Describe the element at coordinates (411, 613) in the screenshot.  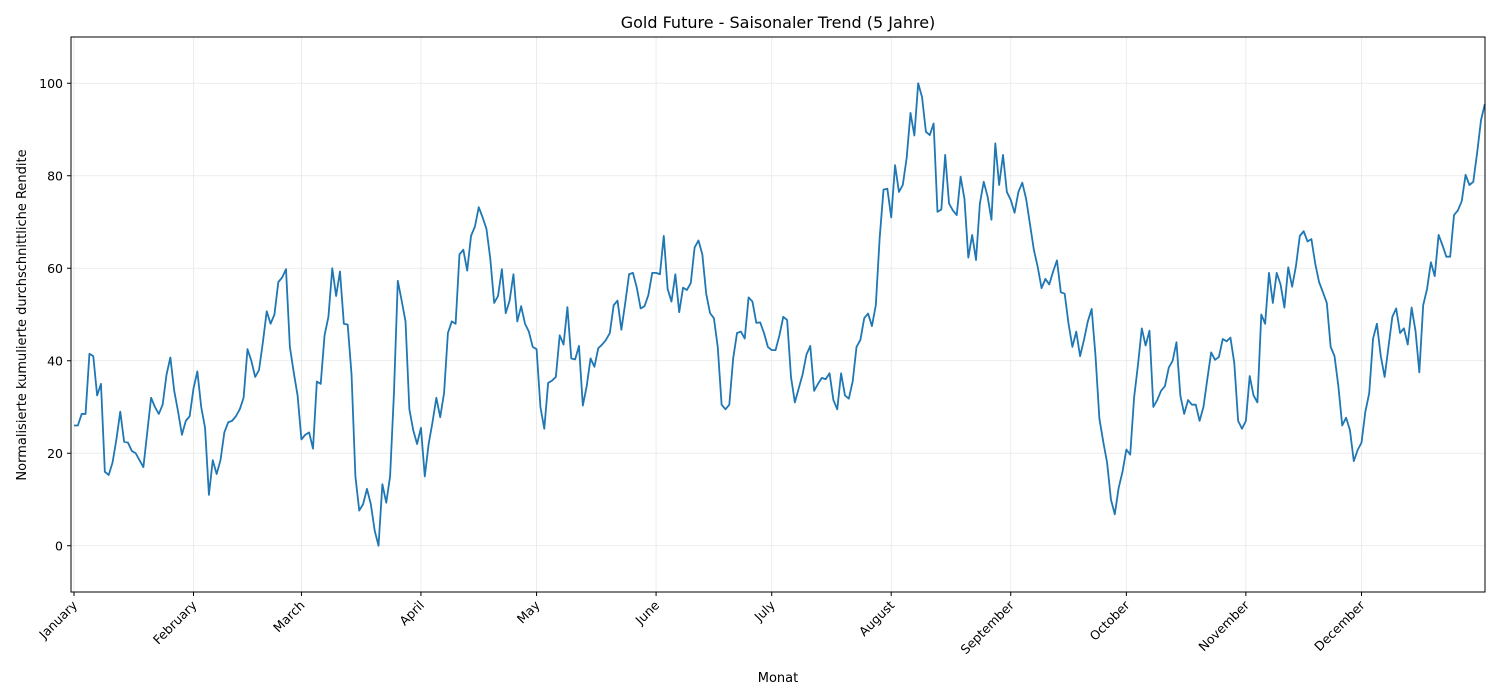
I see `x-tick-label: April` at that location.